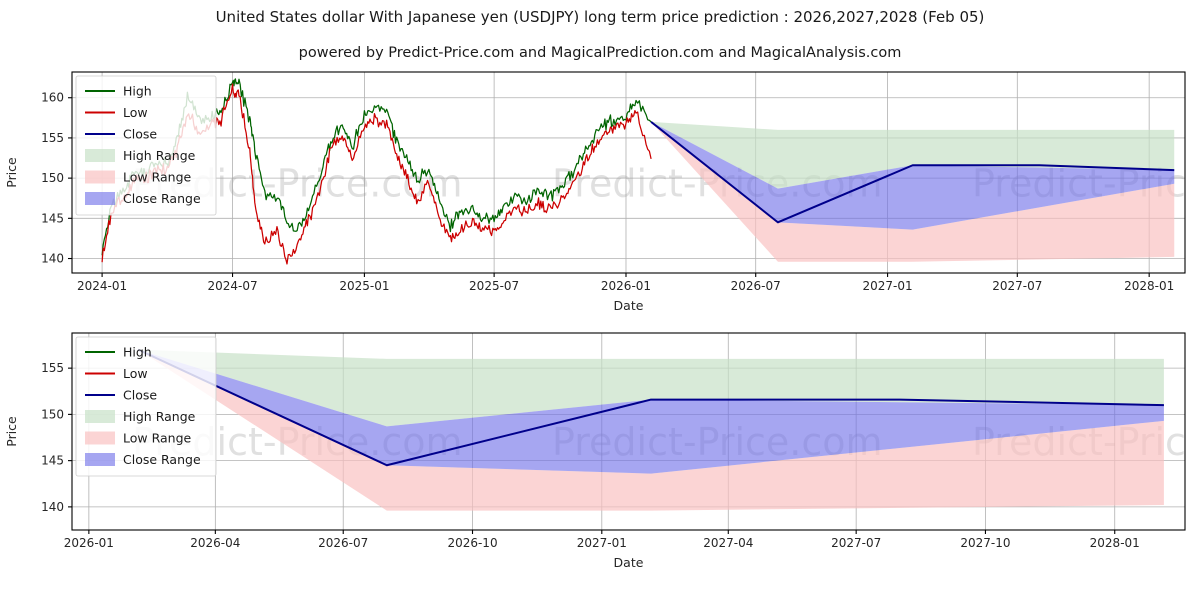 This screenshot has width=1200, height=600. I want to click on x-tick-label: 2027-04, so click(728, 543).